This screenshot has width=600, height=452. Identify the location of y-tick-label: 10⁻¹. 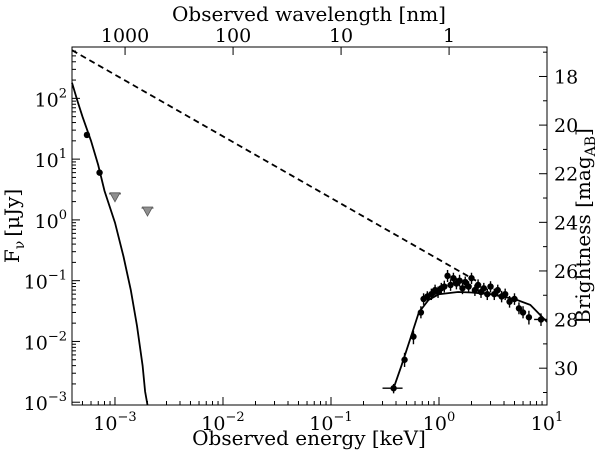
(45, 281).